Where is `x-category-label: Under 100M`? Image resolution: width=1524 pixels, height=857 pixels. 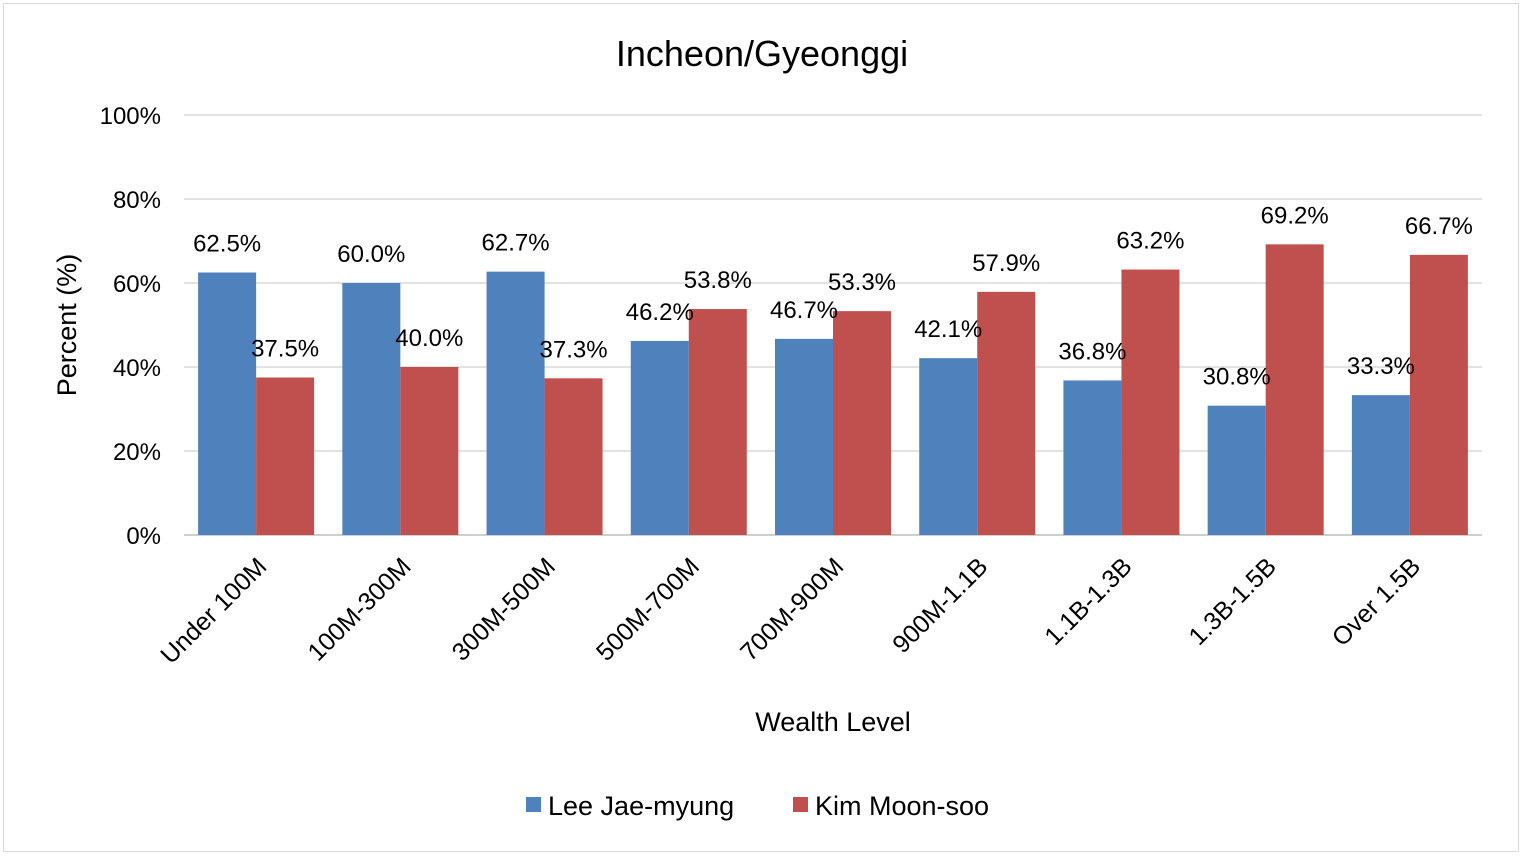
x-category-label: Under 100M is located at coordinates (213, 610).